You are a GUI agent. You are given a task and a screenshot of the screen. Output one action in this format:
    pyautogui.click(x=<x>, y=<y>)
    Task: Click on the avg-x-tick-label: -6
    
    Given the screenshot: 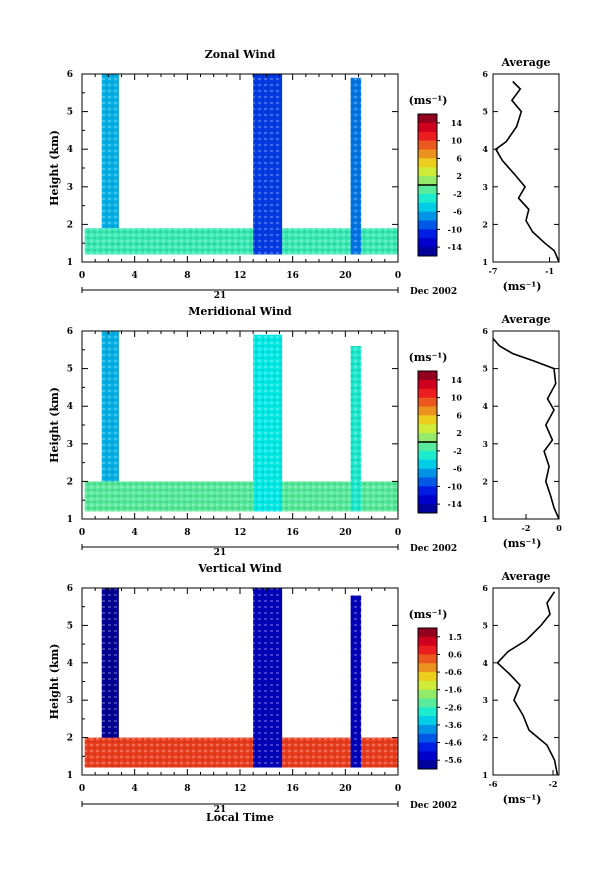 What is the action you would take?
    pyautogui.click(x=493, y=784)
    